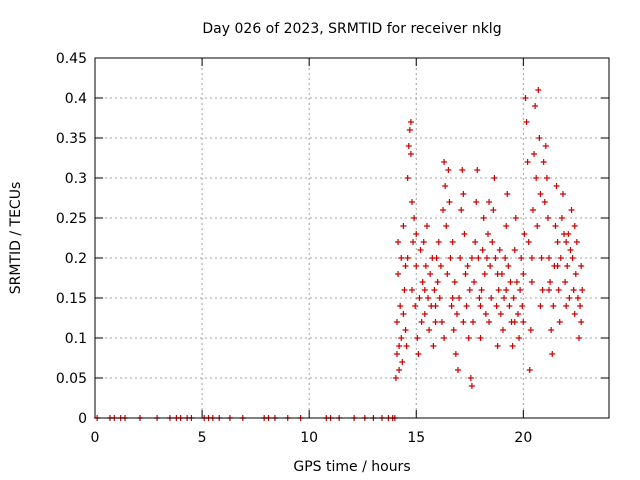 The width and height of the screenshot is (640, 480). I want to click on x-tick-label: 15, so click(416, 438).